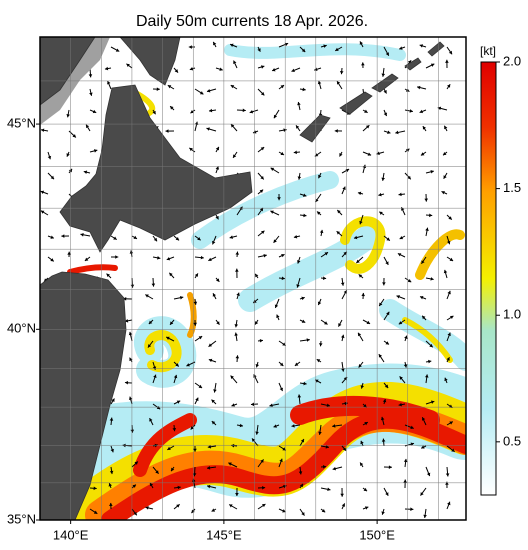  What do you see at coordinates (512, 440) in the screenshot?
I see `colorbar-tick-label: 0.5` at bounding box center [512, 440].